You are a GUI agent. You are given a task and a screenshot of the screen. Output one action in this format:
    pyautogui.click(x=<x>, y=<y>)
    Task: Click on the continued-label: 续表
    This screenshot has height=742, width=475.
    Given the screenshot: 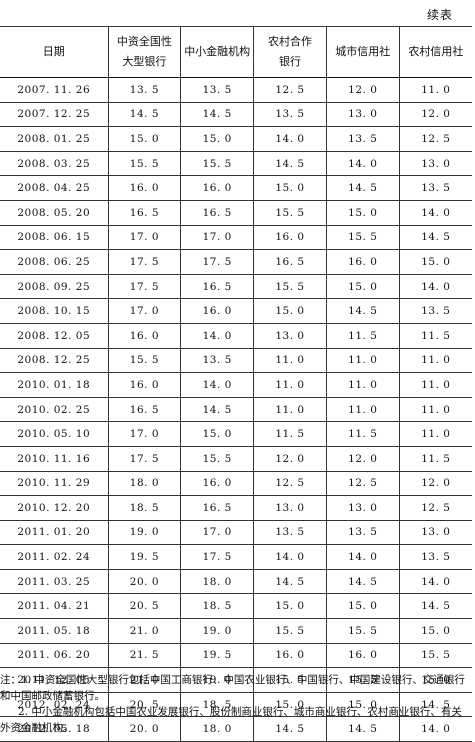 What is the action you would take?
    pyautogui.click(x=439, y=15)
    